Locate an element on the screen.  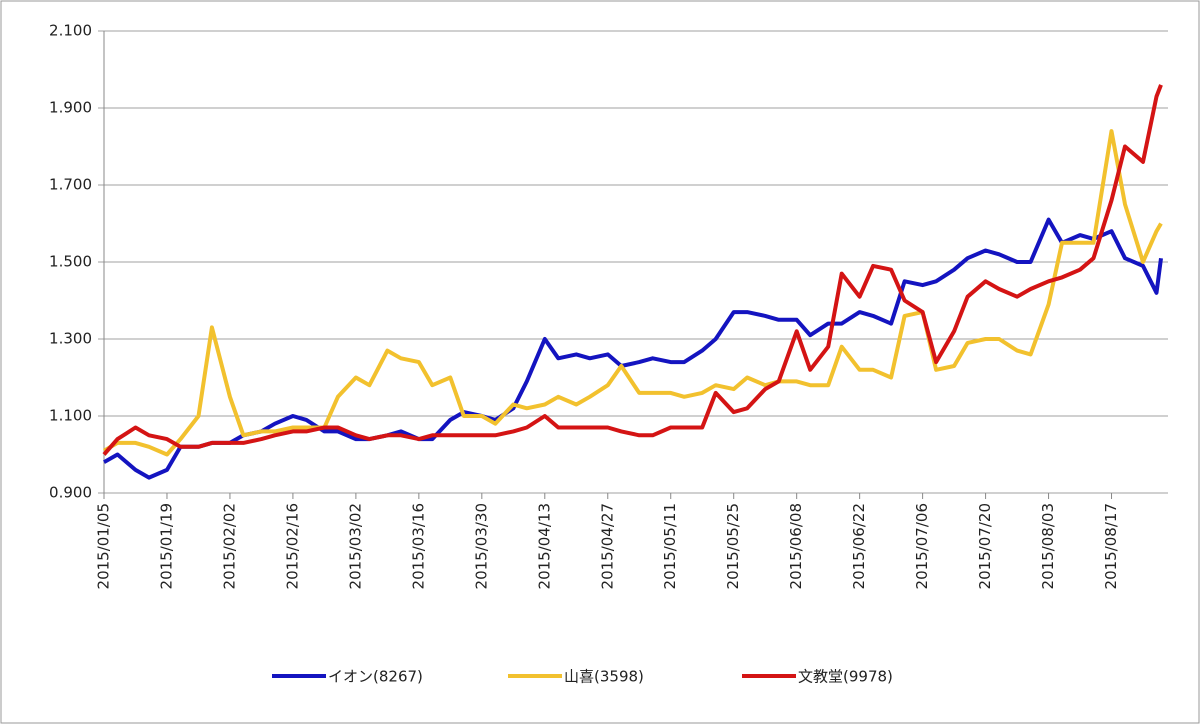
y-tick-label: 0.900 is located at coordinates (70, 493).